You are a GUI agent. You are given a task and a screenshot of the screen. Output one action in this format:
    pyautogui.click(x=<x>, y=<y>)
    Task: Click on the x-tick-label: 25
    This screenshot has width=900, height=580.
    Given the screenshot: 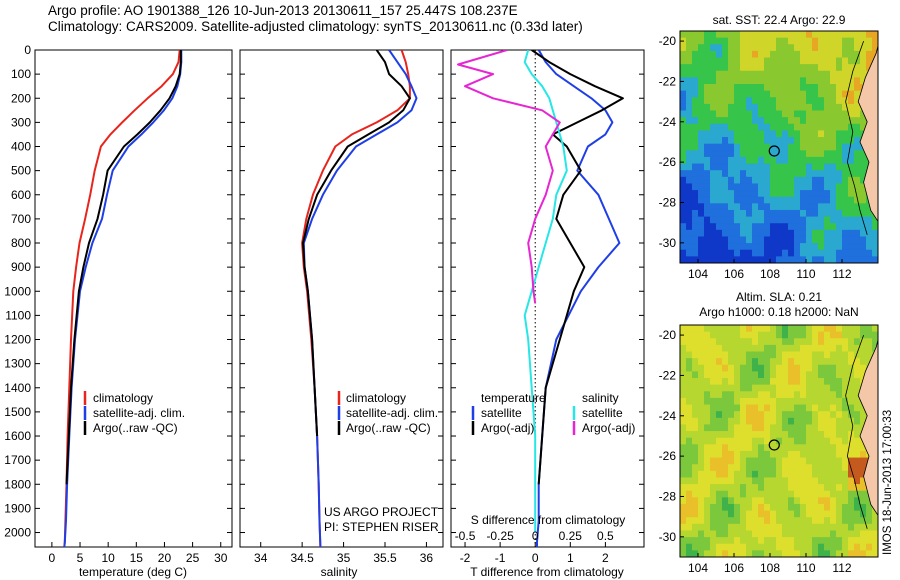 What is the action you would take?
    pyautogui.click(x=193, y=558)
    